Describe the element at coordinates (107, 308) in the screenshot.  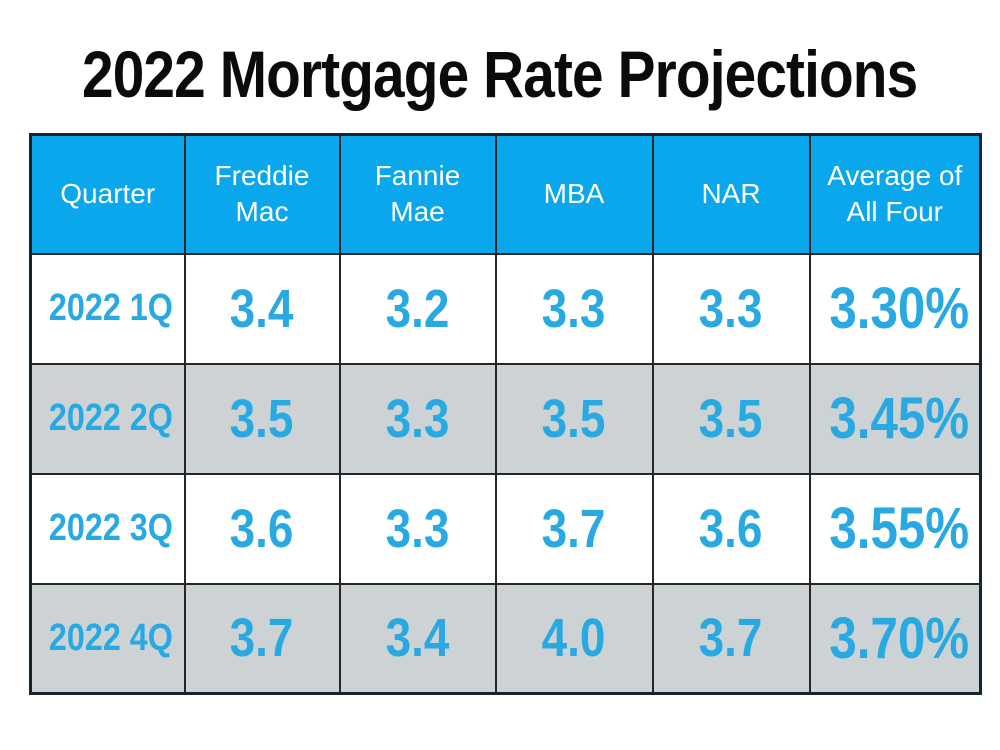
I see `row-label: 2022 1Q` at that location.